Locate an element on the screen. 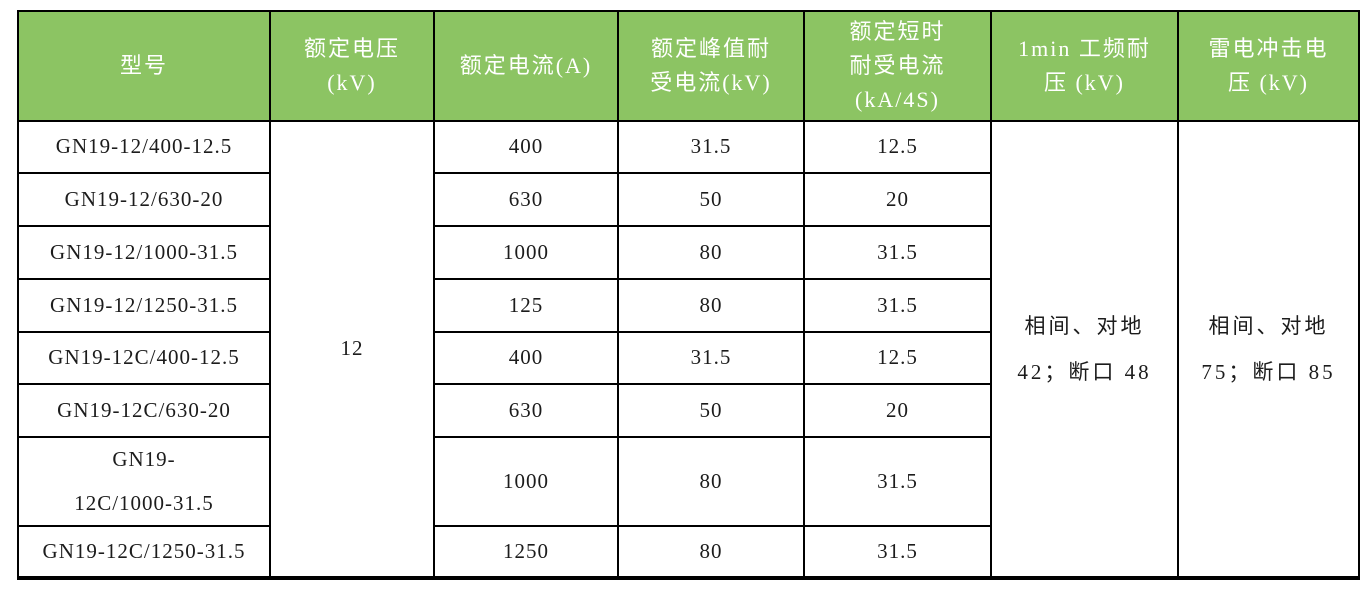 This screenshot has height=590, width=1366. current-cell: 1250 is located at coordinates (526, 552).